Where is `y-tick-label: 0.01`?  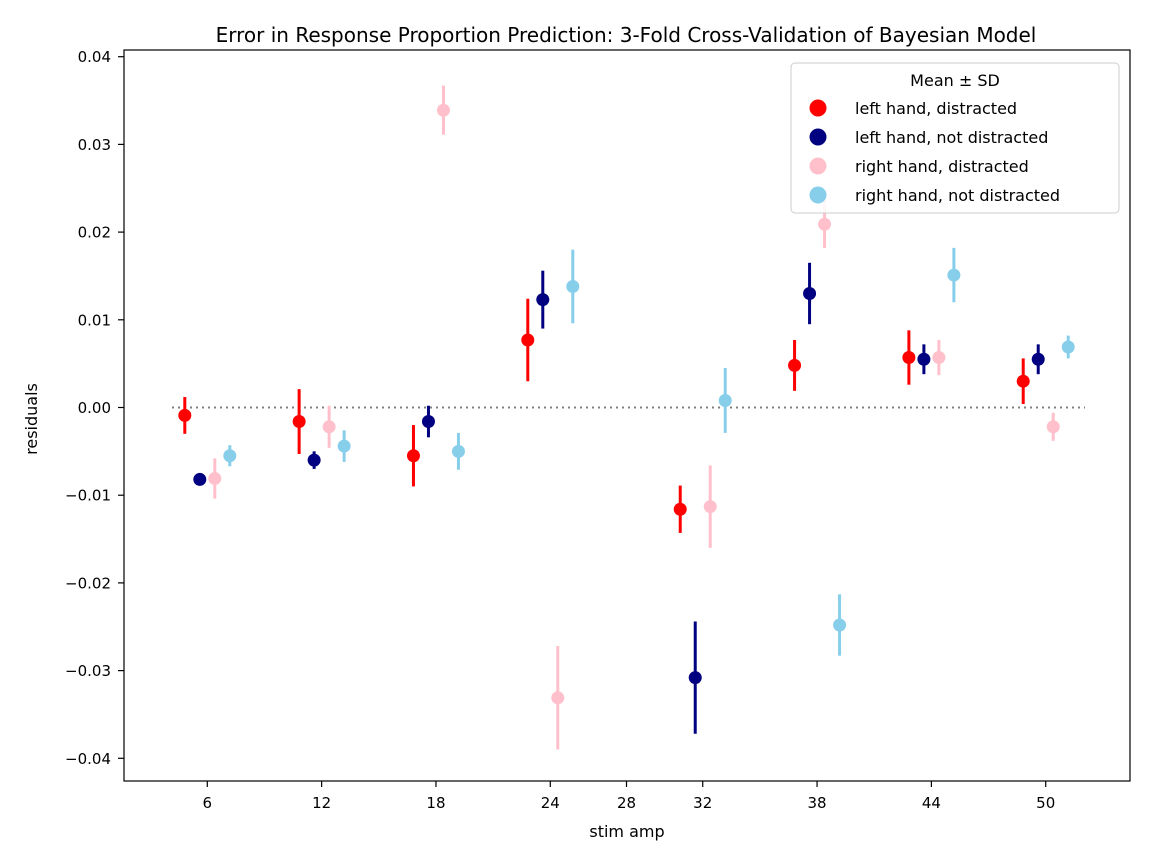
y-tick-label: 0.01 is located at coordinates (94, 320).